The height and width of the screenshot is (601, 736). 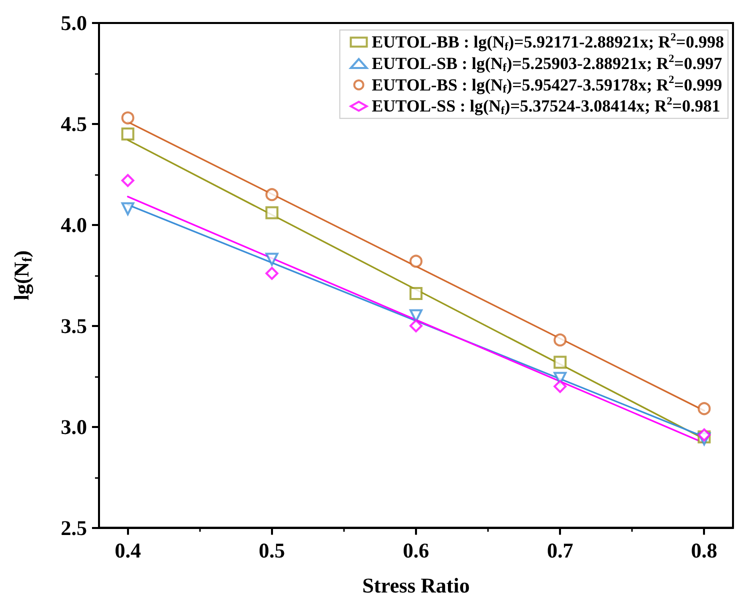 I want to click on y-tick-label: 2.5, so click(x=73, y=528).